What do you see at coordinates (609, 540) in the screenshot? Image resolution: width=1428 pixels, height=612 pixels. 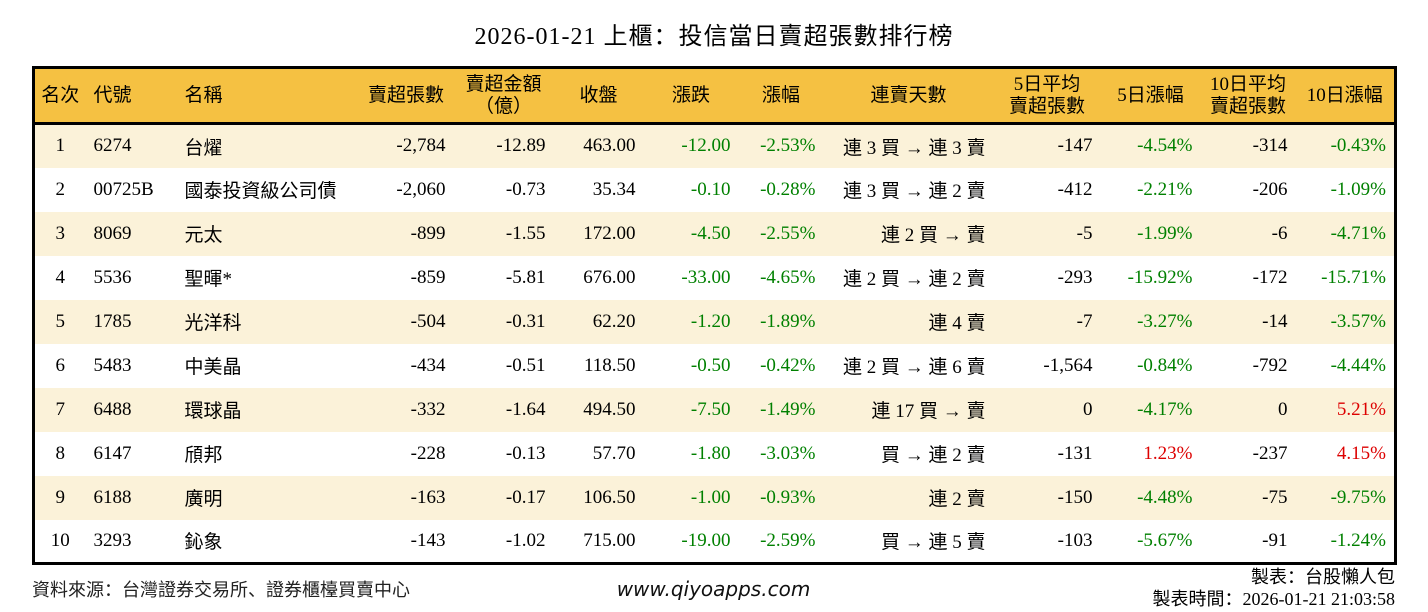 I see `cell-close: 715.00` at bounding box center [609, 540].